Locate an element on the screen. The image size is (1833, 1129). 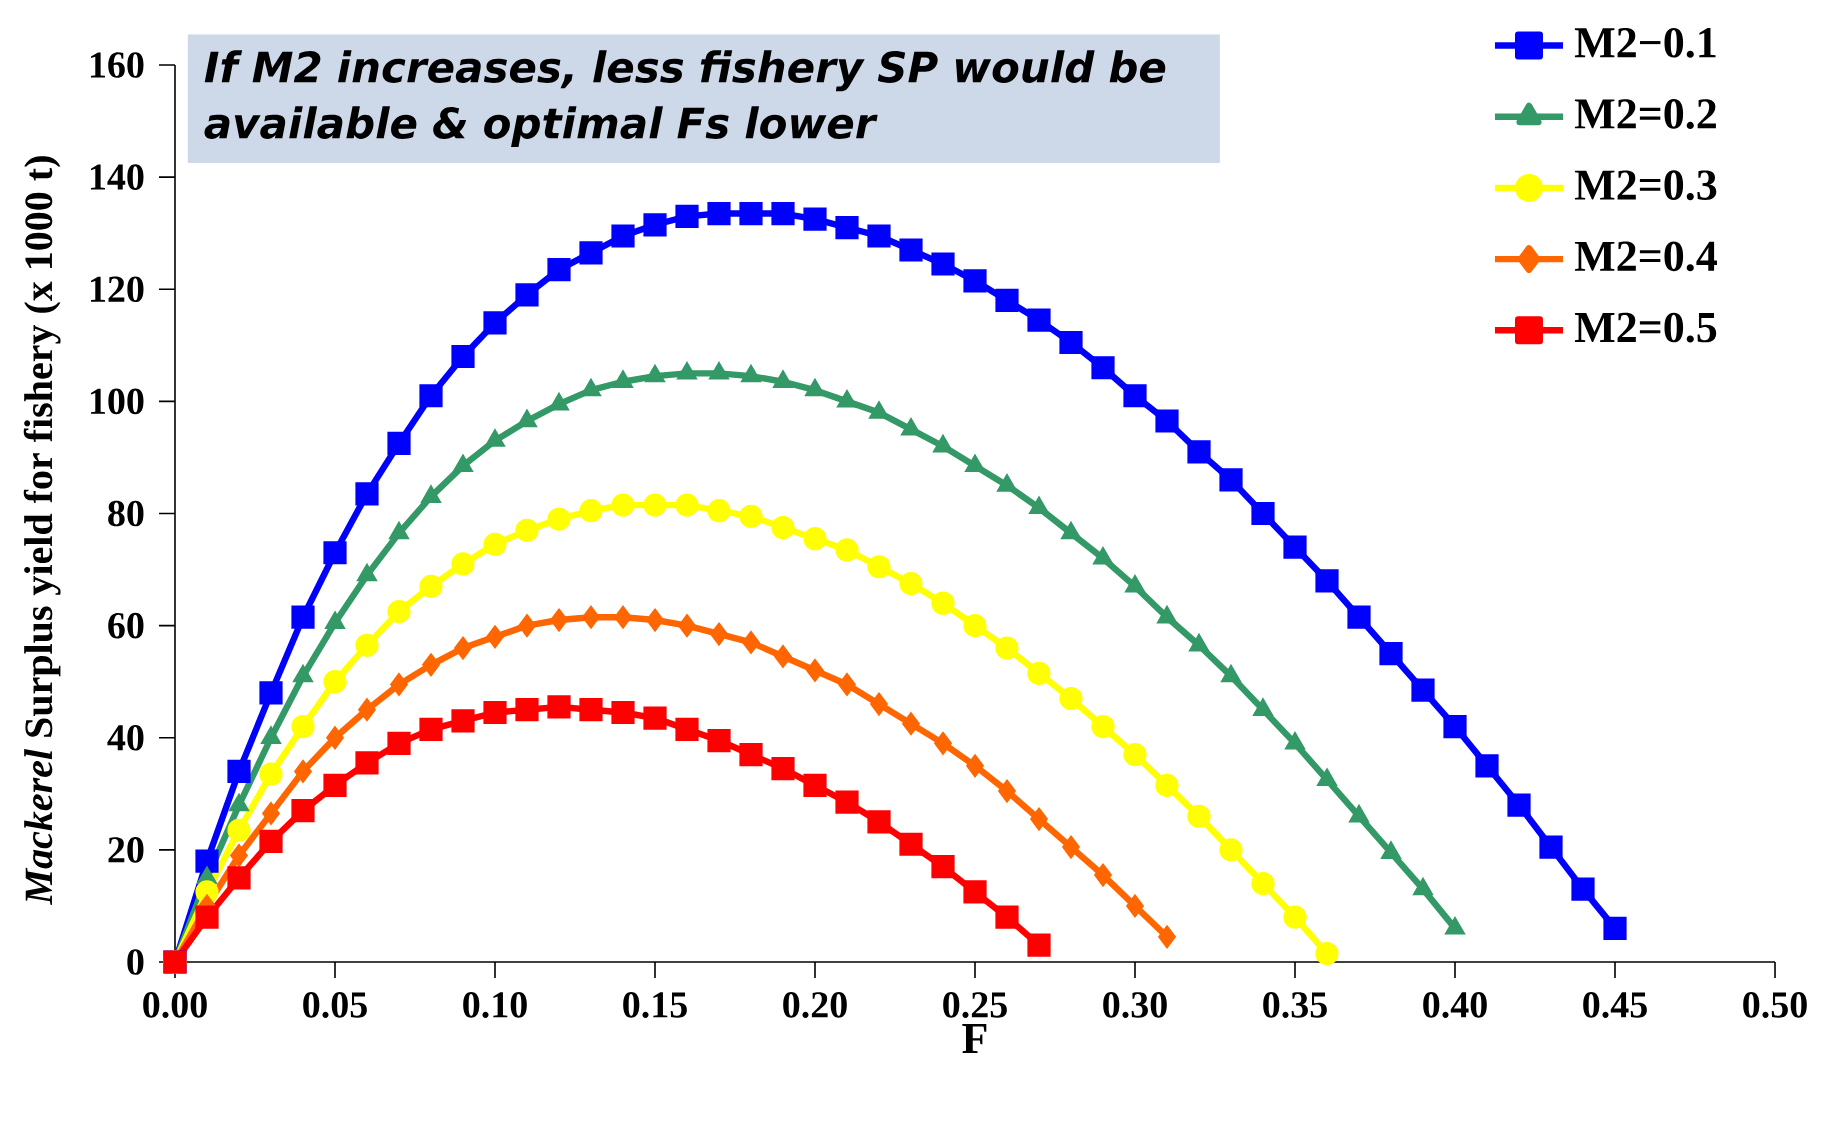
annotation: If M2 increases, less fishery SP would be available & optimal Fs lower is located at coordinates (685, 99).